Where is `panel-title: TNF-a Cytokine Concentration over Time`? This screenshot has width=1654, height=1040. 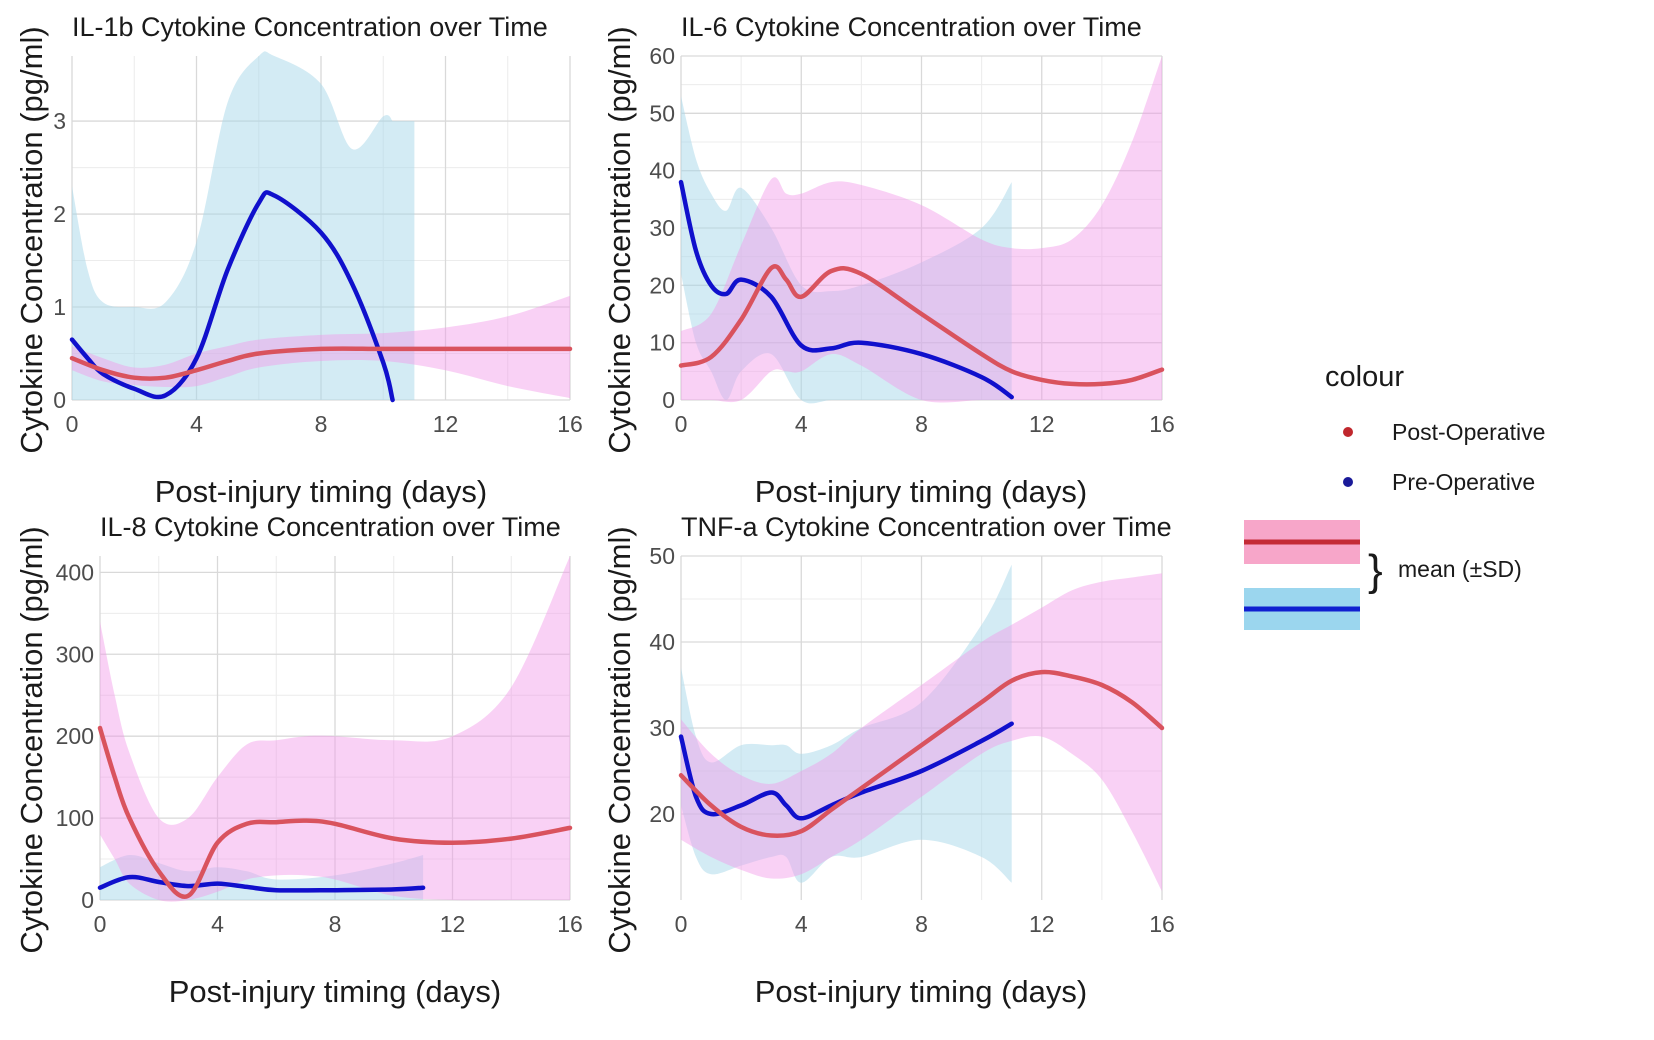 panel-title: TNF-a Cytokine Concentration over Time is located at coordinates (926, 527).